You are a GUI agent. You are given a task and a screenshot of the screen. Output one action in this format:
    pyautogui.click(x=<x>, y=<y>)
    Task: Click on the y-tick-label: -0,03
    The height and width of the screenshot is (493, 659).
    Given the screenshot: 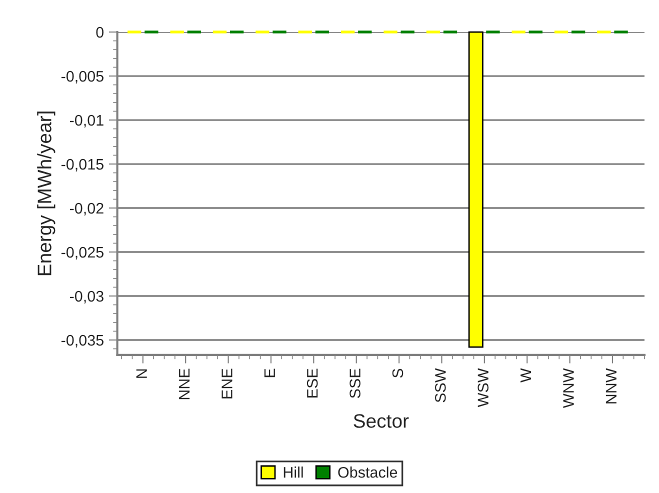 What is the action you would take?
    pyautogui.click(x=87, y=297)
    